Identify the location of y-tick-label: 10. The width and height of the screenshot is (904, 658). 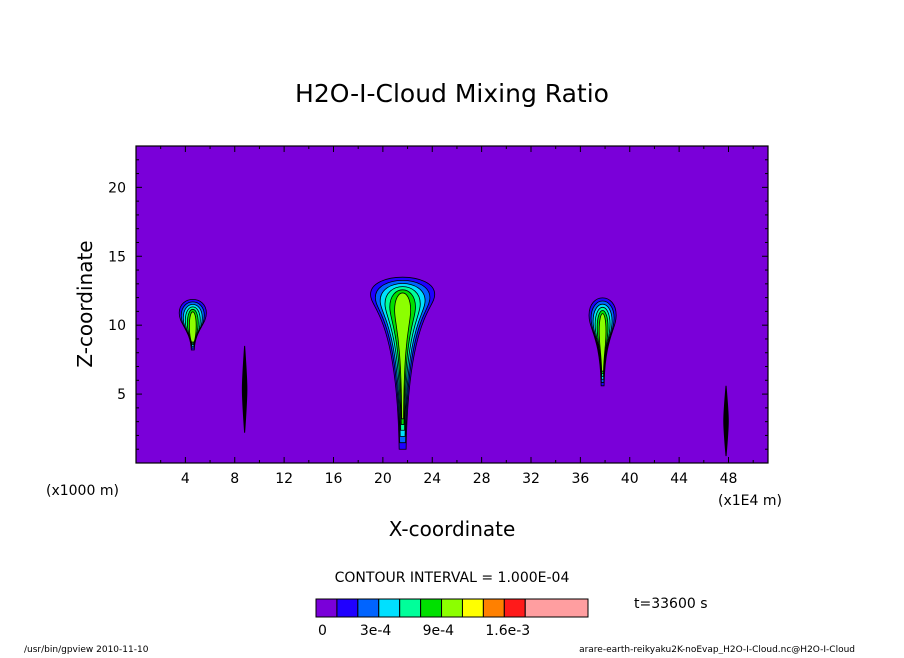
(117, 326).